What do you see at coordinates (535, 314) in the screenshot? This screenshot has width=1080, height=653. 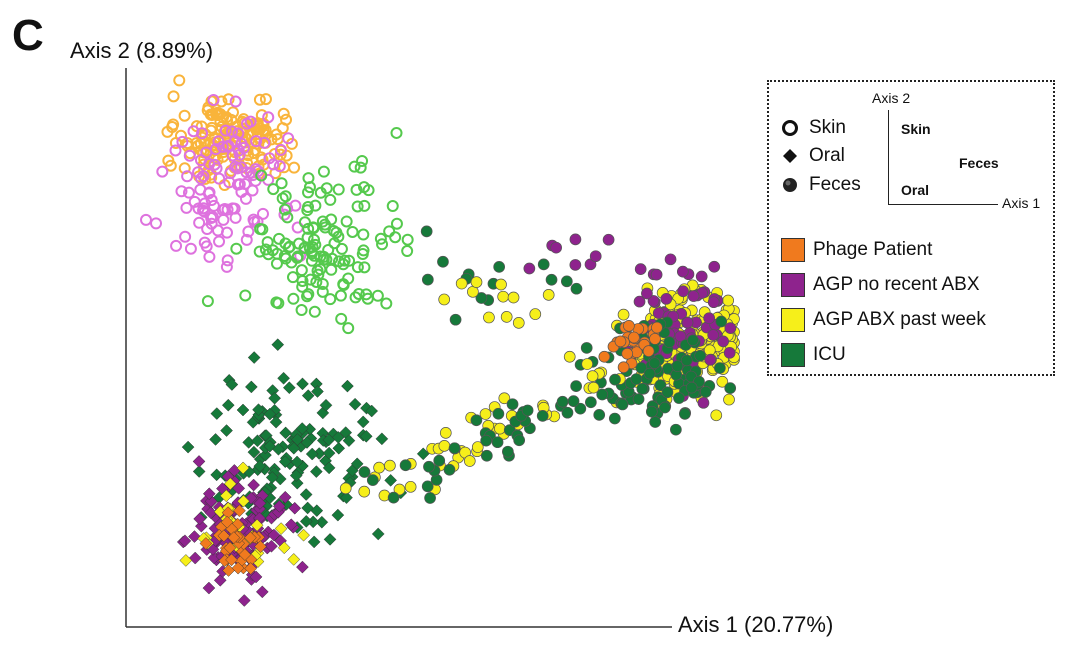 I see `point-feces-scattered-agp-abx-past-week` at bounding box center [535, 314].